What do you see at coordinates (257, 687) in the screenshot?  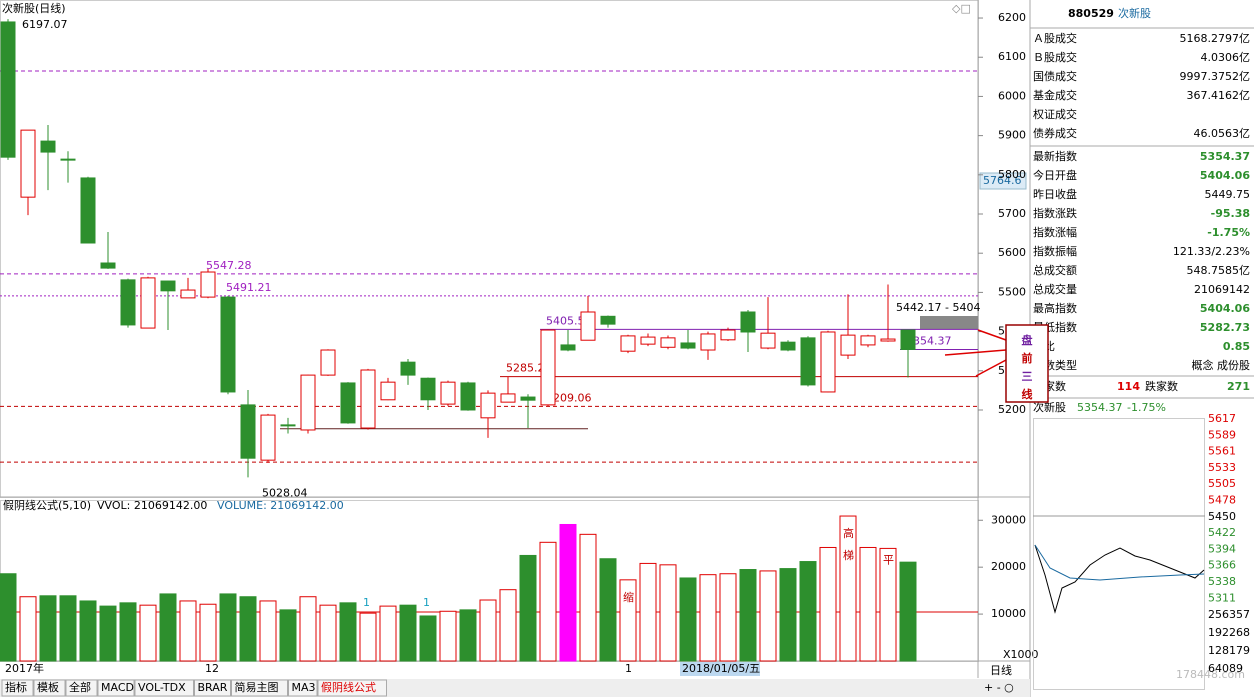 I see `tab-label: 简易主图` at bounding box center [257, 687].